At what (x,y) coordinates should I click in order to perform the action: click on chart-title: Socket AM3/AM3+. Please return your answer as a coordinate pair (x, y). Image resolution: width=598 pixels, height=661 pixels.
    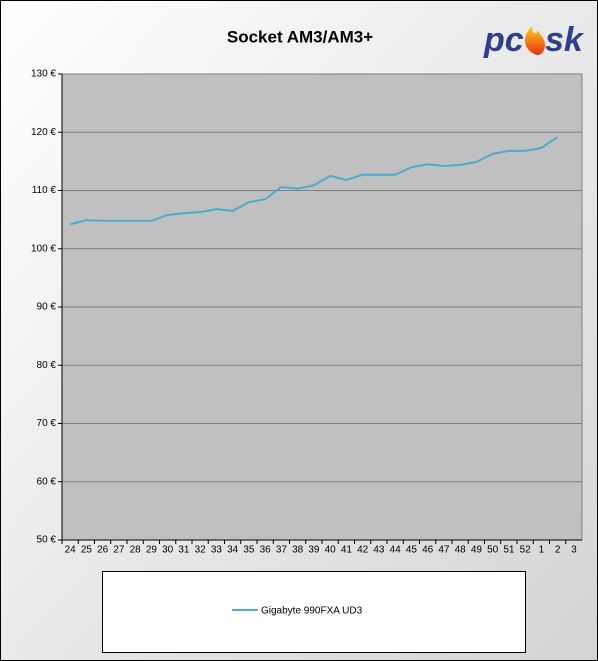
    Looking at the image, I should click on (300, 36).